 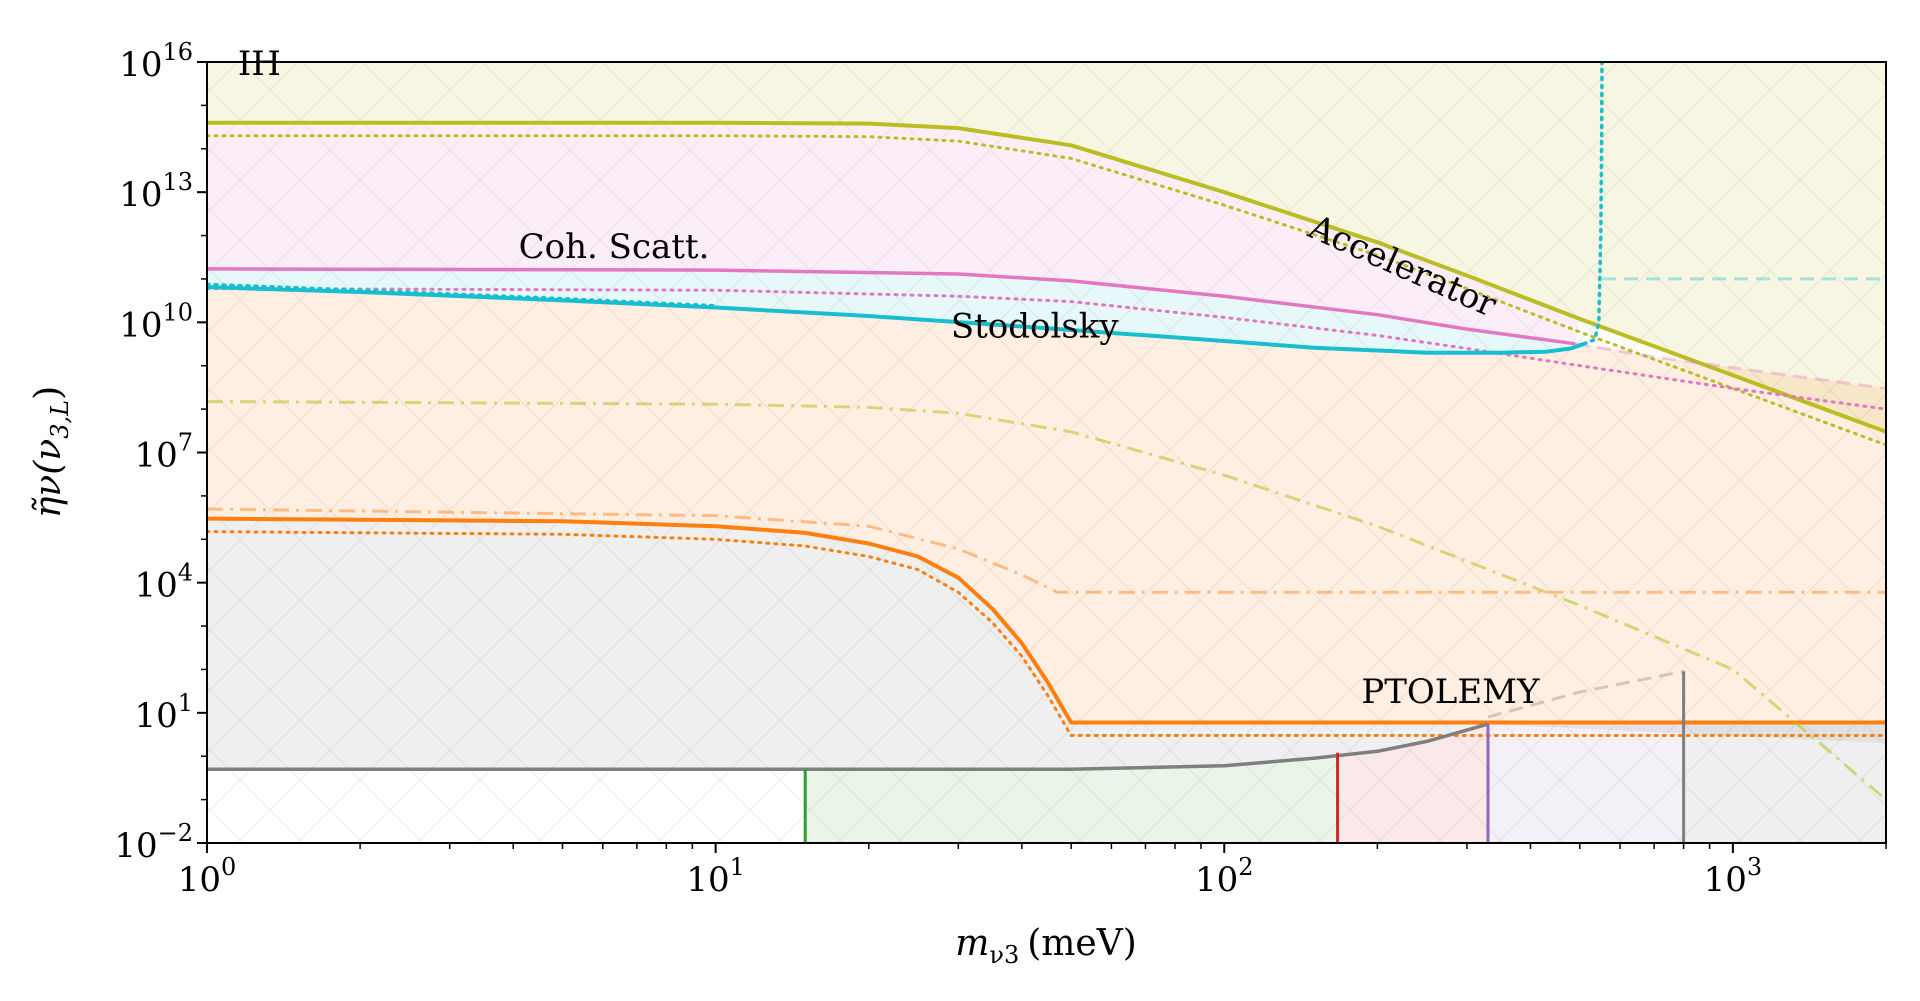 I want to click on series-coh-scatt-dashed-faint, so click(x=1730, y=366).